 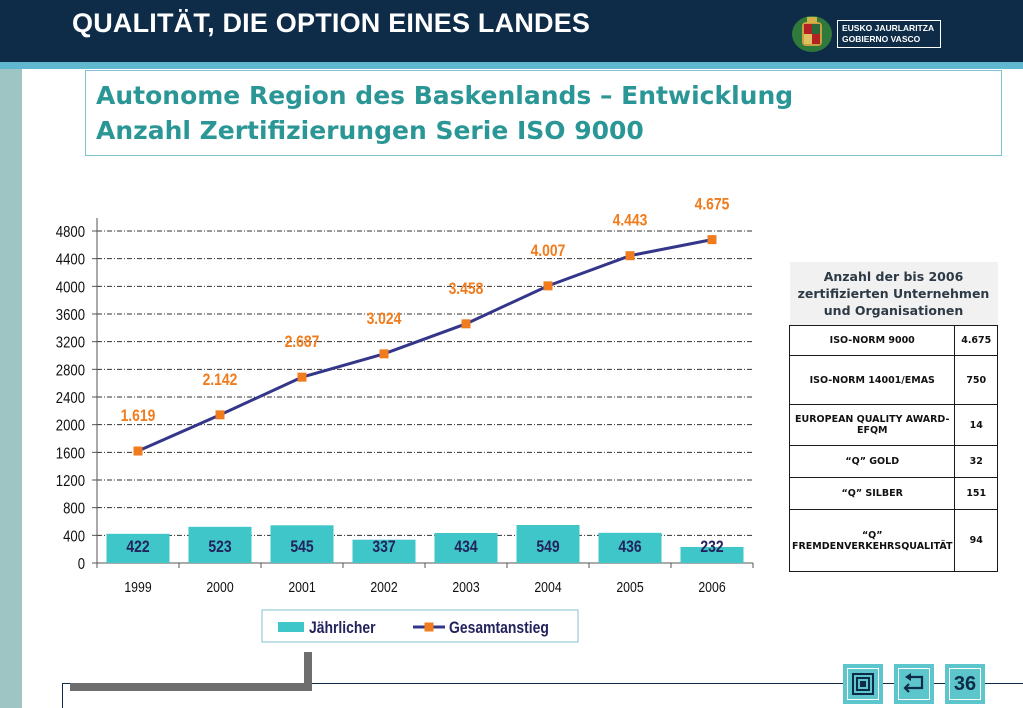 I want to click on y-tick-label: 3200, so click(x=70, y=343).